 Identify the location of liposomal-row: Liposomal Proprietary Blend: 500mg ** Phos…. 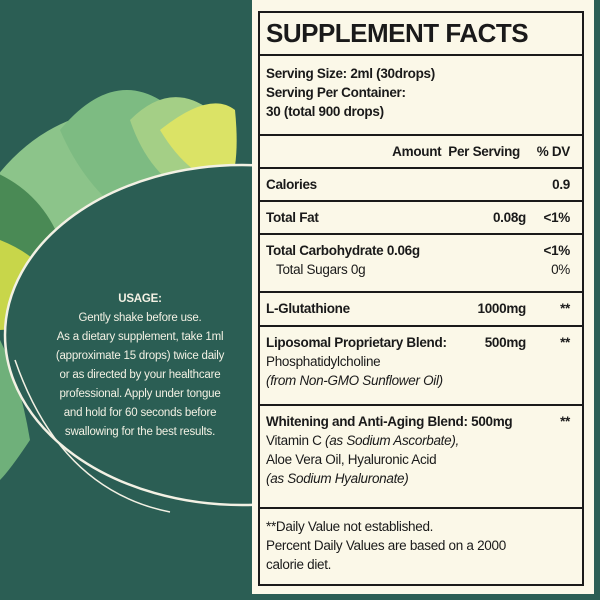
(421, 366).